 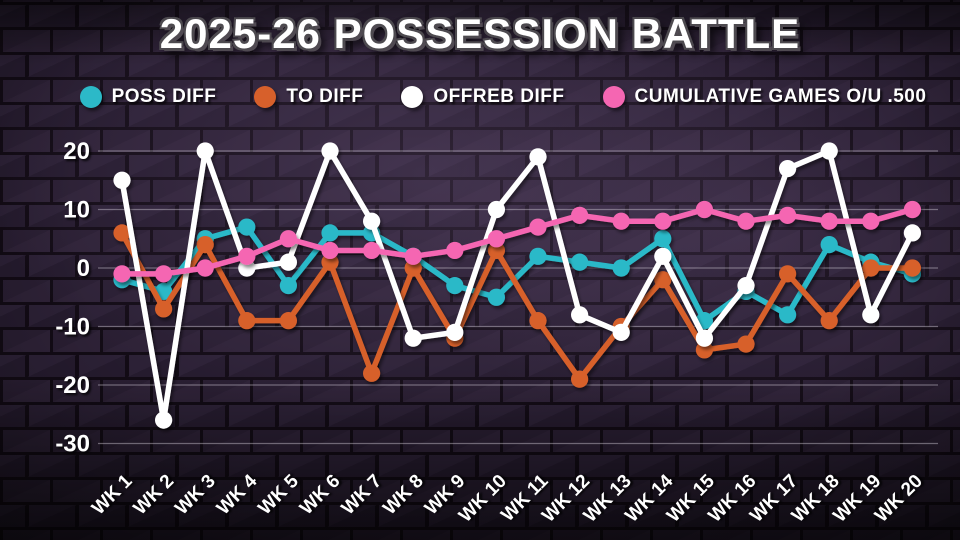 I want to click on y-axis-labels: 20 10 0 -10 -20 -30, so click(x=72, y=298).